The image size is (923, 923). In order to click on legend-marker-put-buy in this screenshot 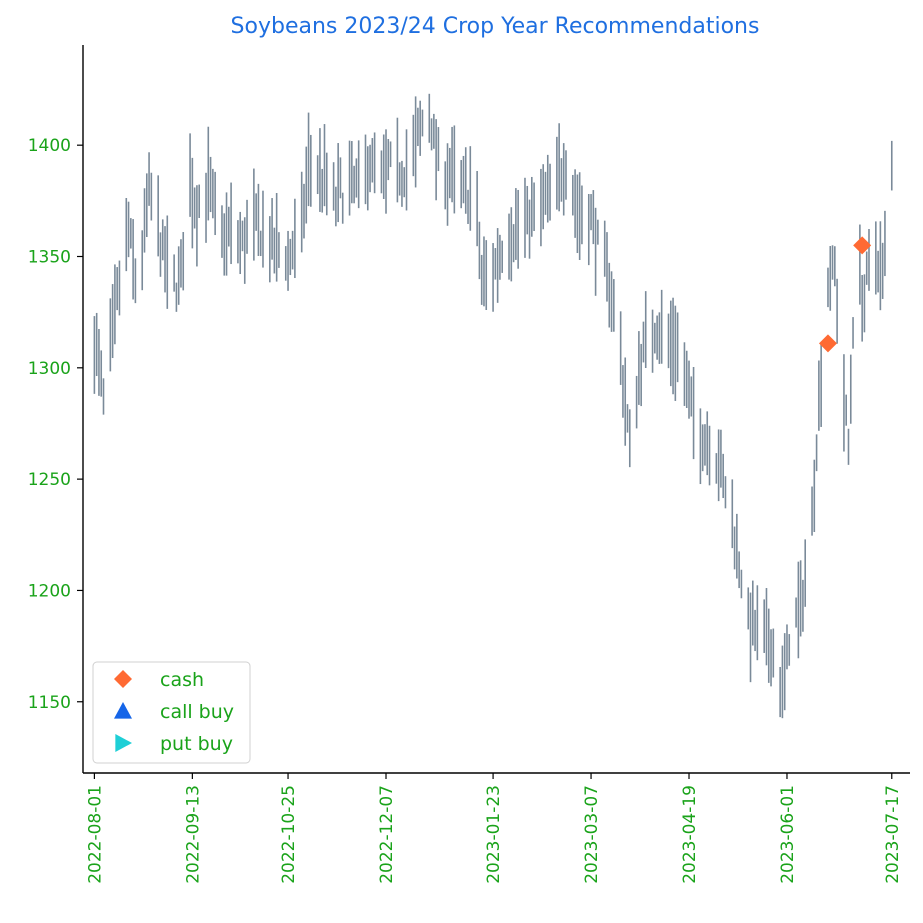, I will do `click(123, 743)`.